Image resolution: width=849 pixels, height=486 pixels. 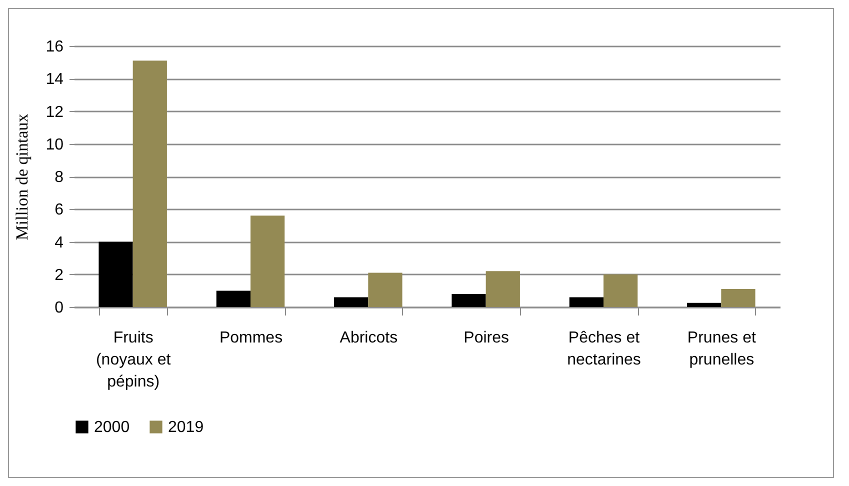 What do you see at coordinates (112, 427) in the screenshot?
I see `legend-label: 2000` at bounding box center [112, 427].